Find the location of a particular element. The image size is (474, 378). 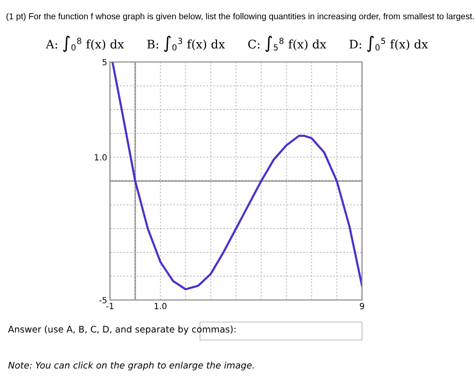

x-tick-label: -1 is located at coordinates (110, 306).